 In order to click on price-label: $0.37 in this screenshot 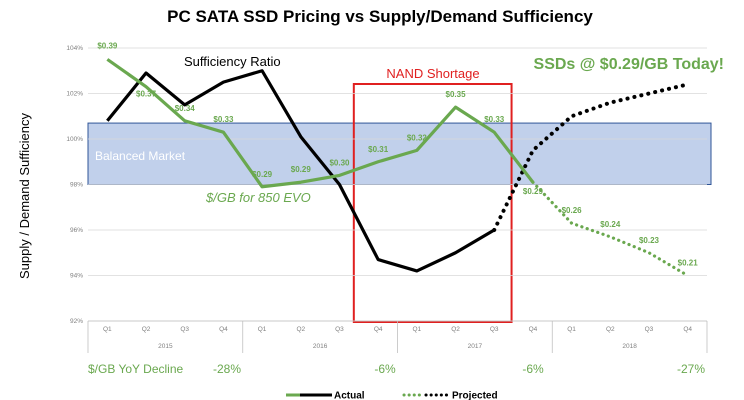, I will do `click(146, 94)`.